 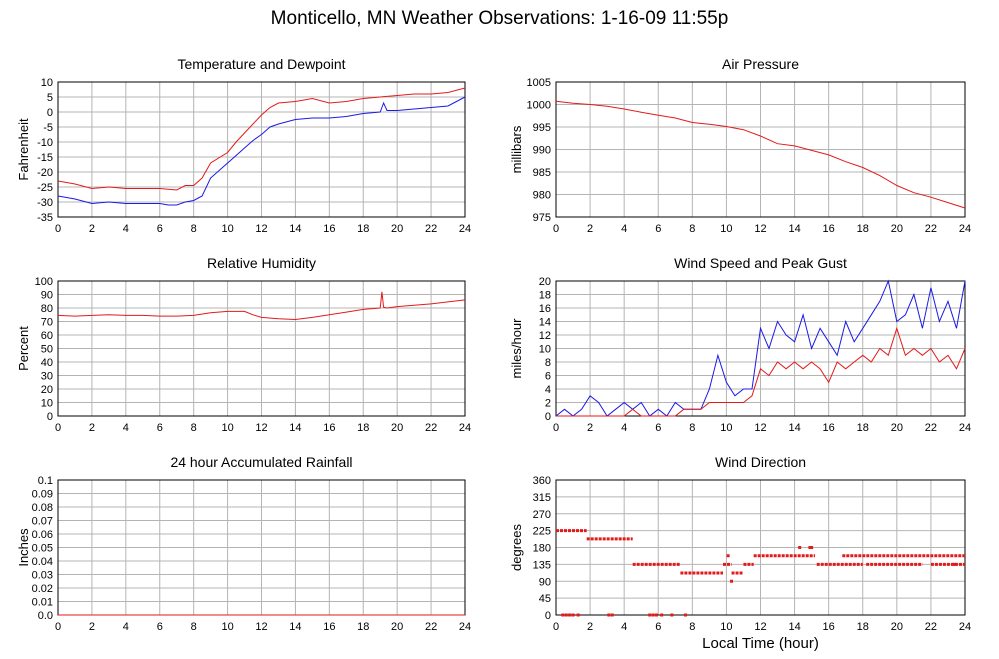 What do you see at coordinates (42, 522) in the screenshot?
I see `y-tick-label: 0.07` at bounding box center [42, 522].